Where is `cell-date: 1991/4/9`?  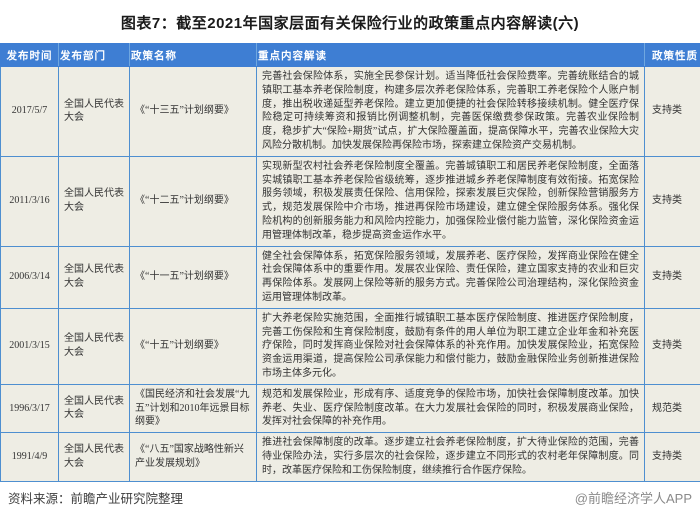
cell-date: 1991/4/9 is located at coordinates (30, 457).